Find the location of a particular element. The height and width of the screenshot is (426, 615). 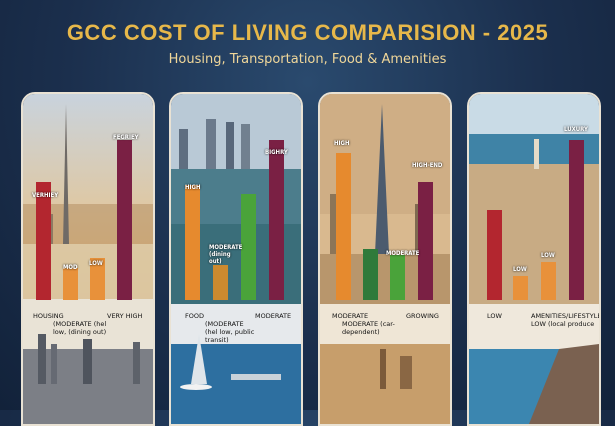

category-note: HOUSING is located at coordinates (48, 316).